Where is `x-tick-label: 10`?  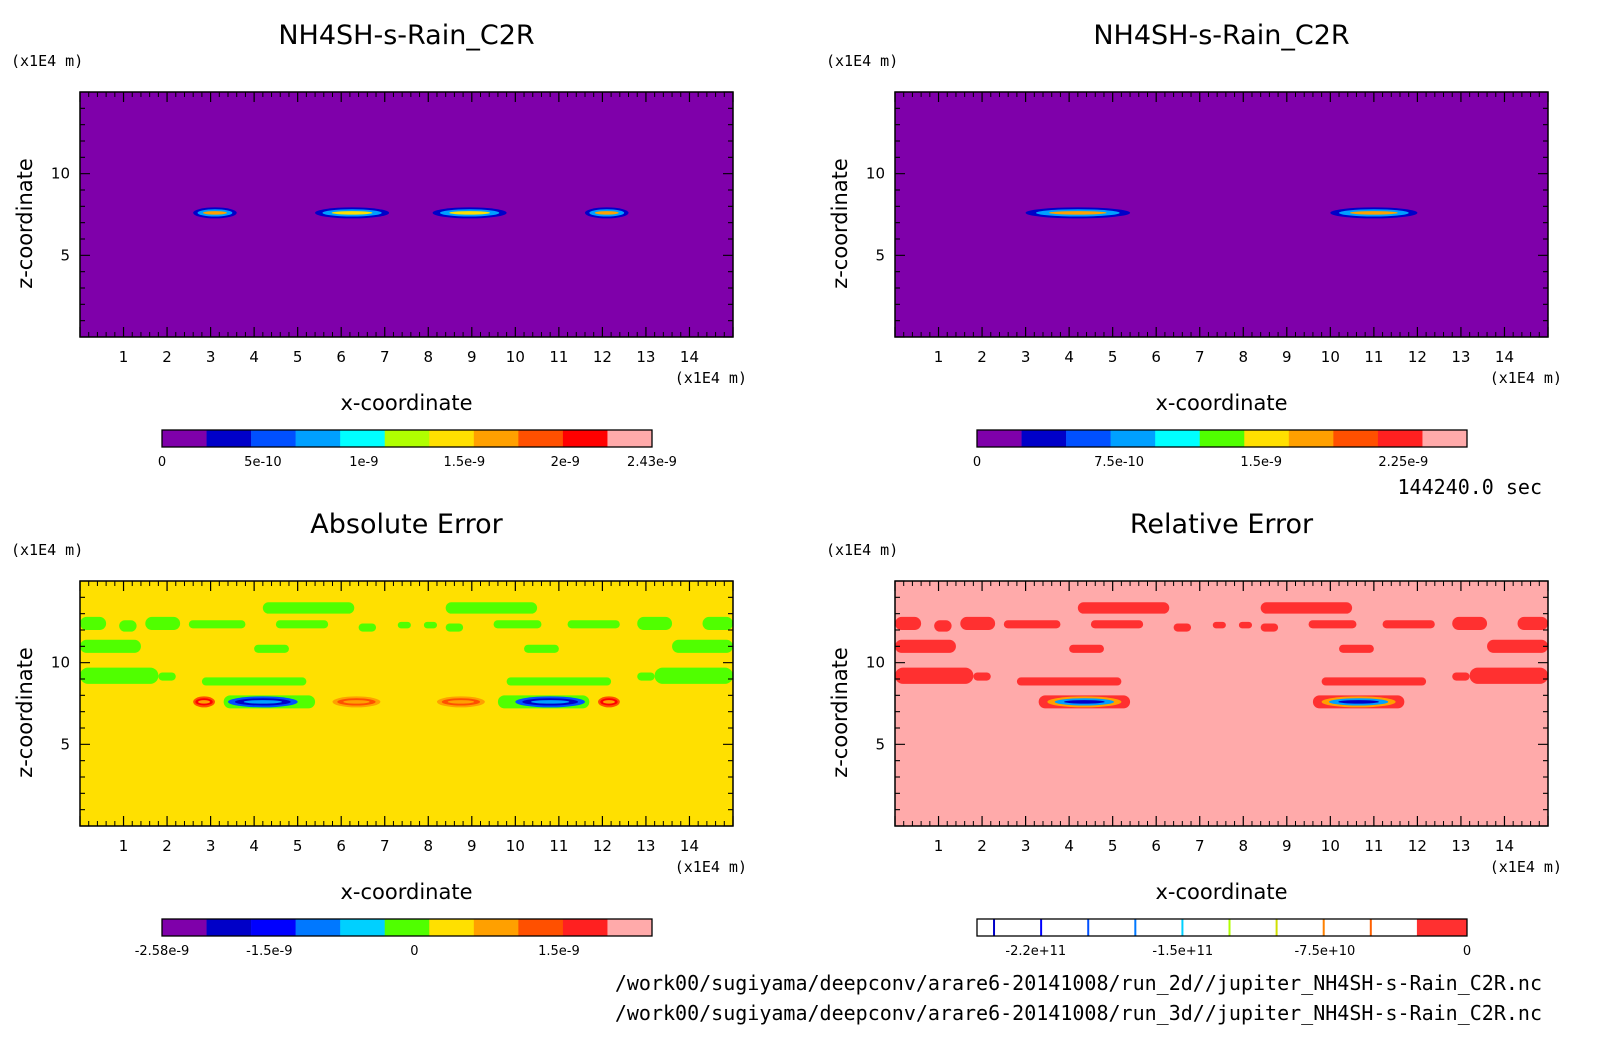 x-tick-label: 10 is located at coordinates (1330, 357).